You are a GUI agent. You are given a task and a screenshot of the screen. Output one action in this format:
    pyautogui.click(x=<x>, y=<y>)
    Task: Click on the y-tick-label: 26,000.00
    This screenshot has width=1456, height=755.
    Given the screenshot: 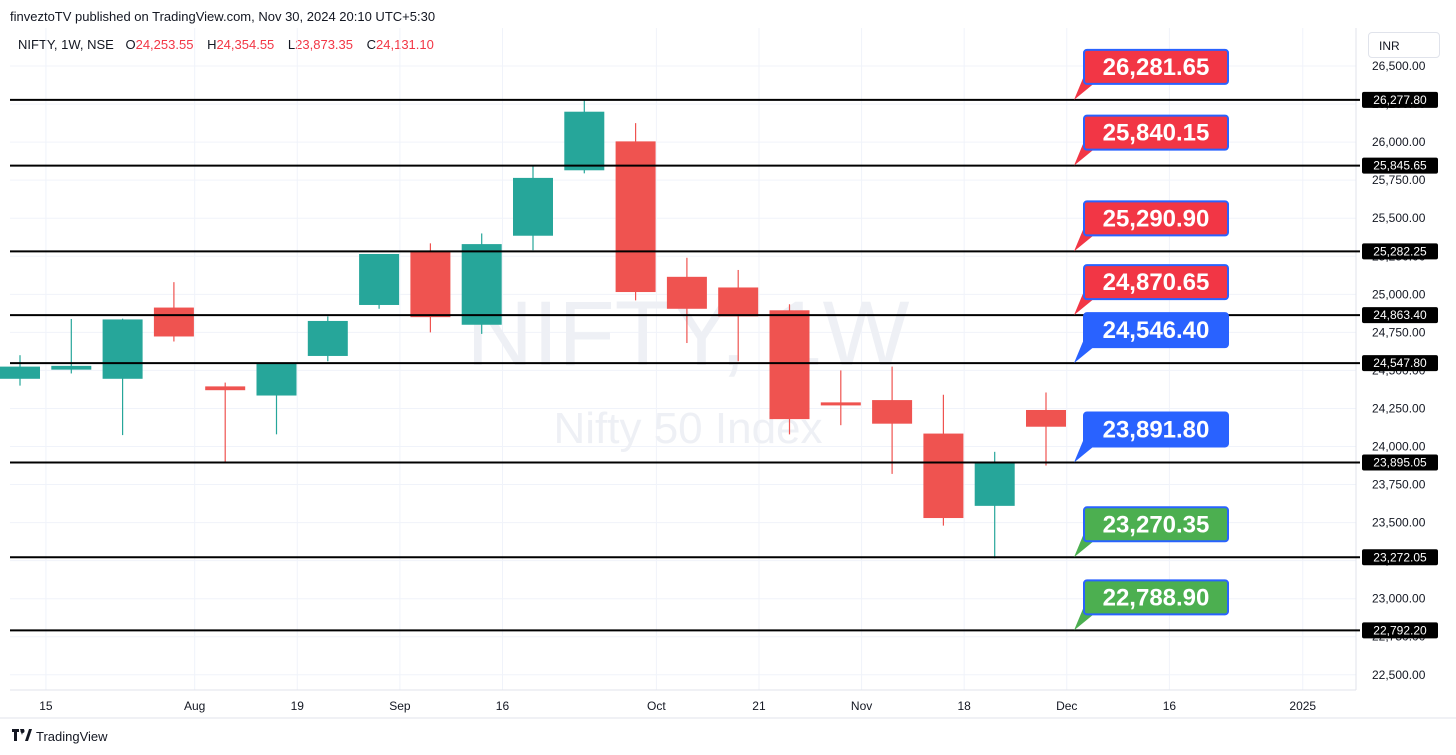 What is the action you would take?
    pyautogui.click(x=1399, y=142)
    